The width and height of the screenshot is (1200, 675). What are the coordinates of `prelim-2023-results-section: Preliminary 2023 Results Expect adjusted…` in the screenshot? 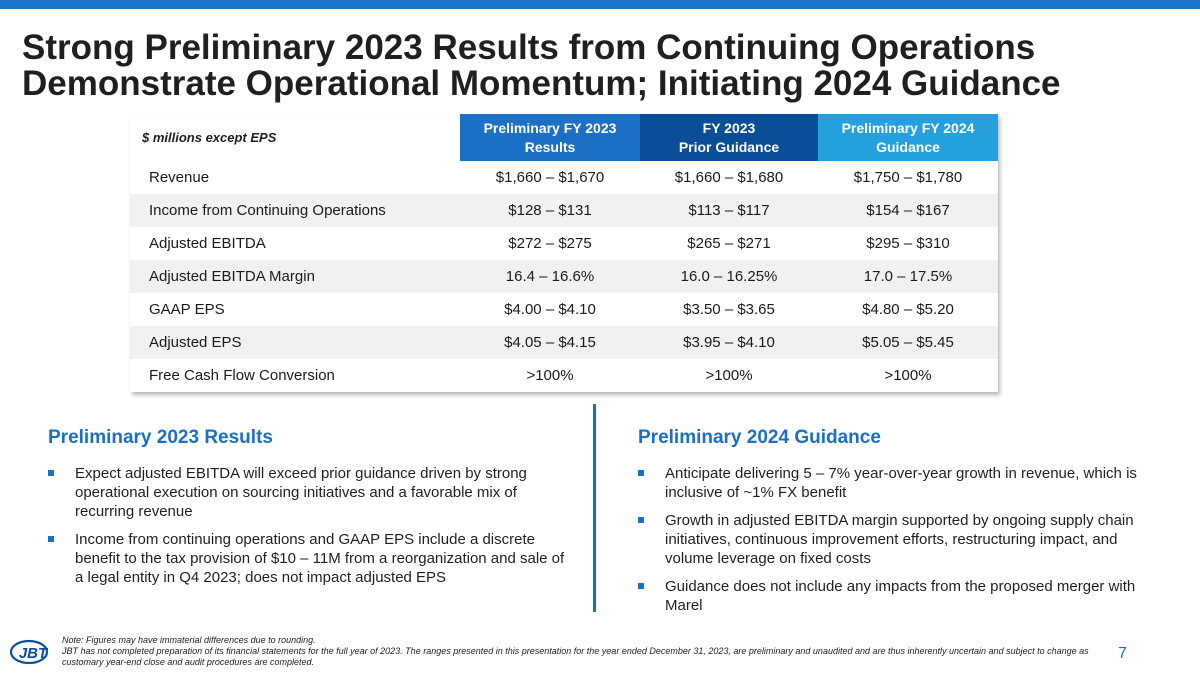 It's located at (308, 511).